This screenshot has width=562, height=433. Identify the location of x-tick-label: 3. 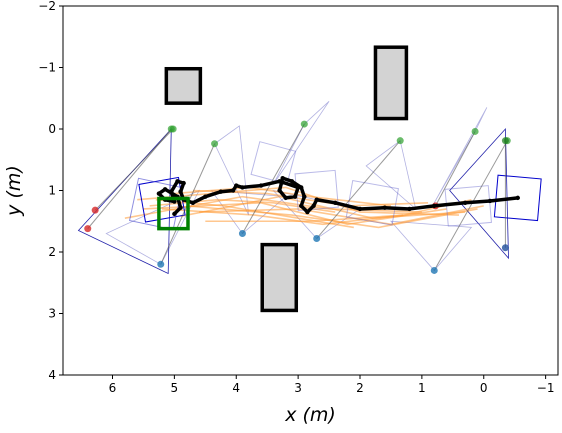
(298, 388).